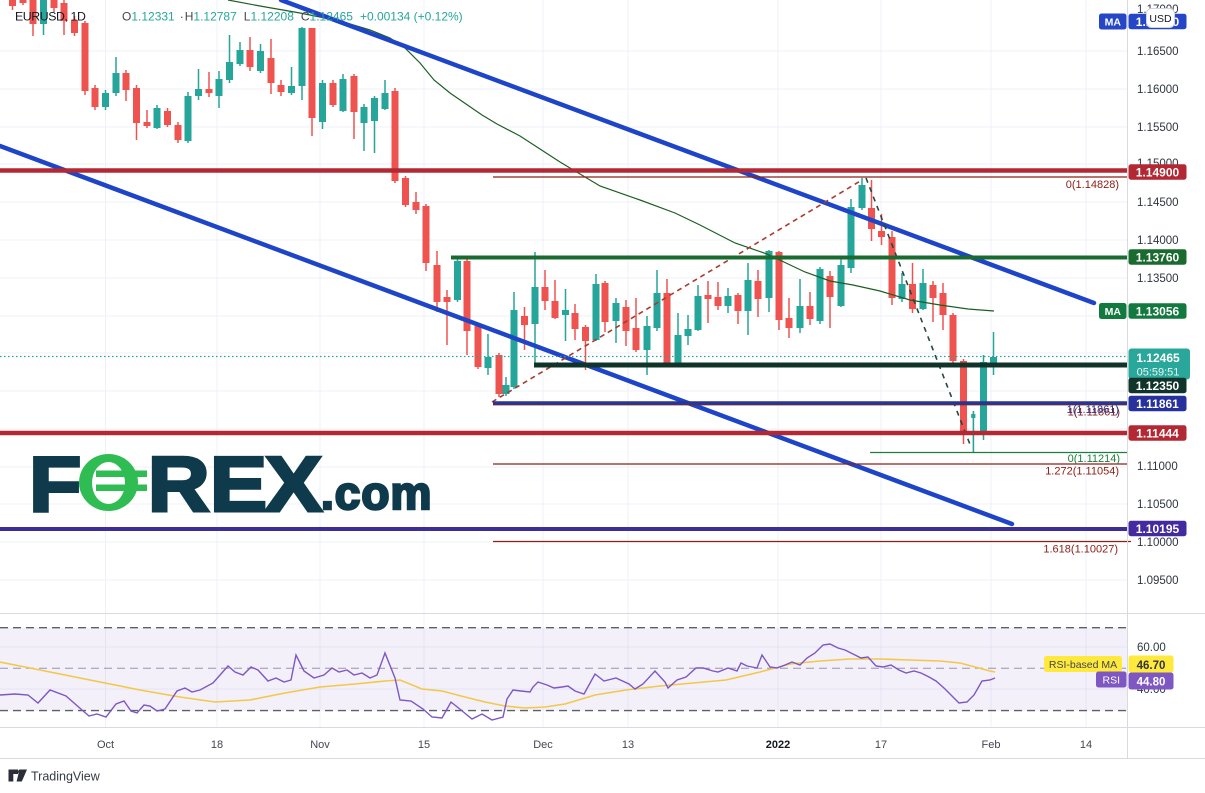 The height and width of the screenshot is (793, 1205). What do you see at coordinates (991, 745) in the screenshot?
I see `svg-text: Feb` at bounding box center [991, 745].